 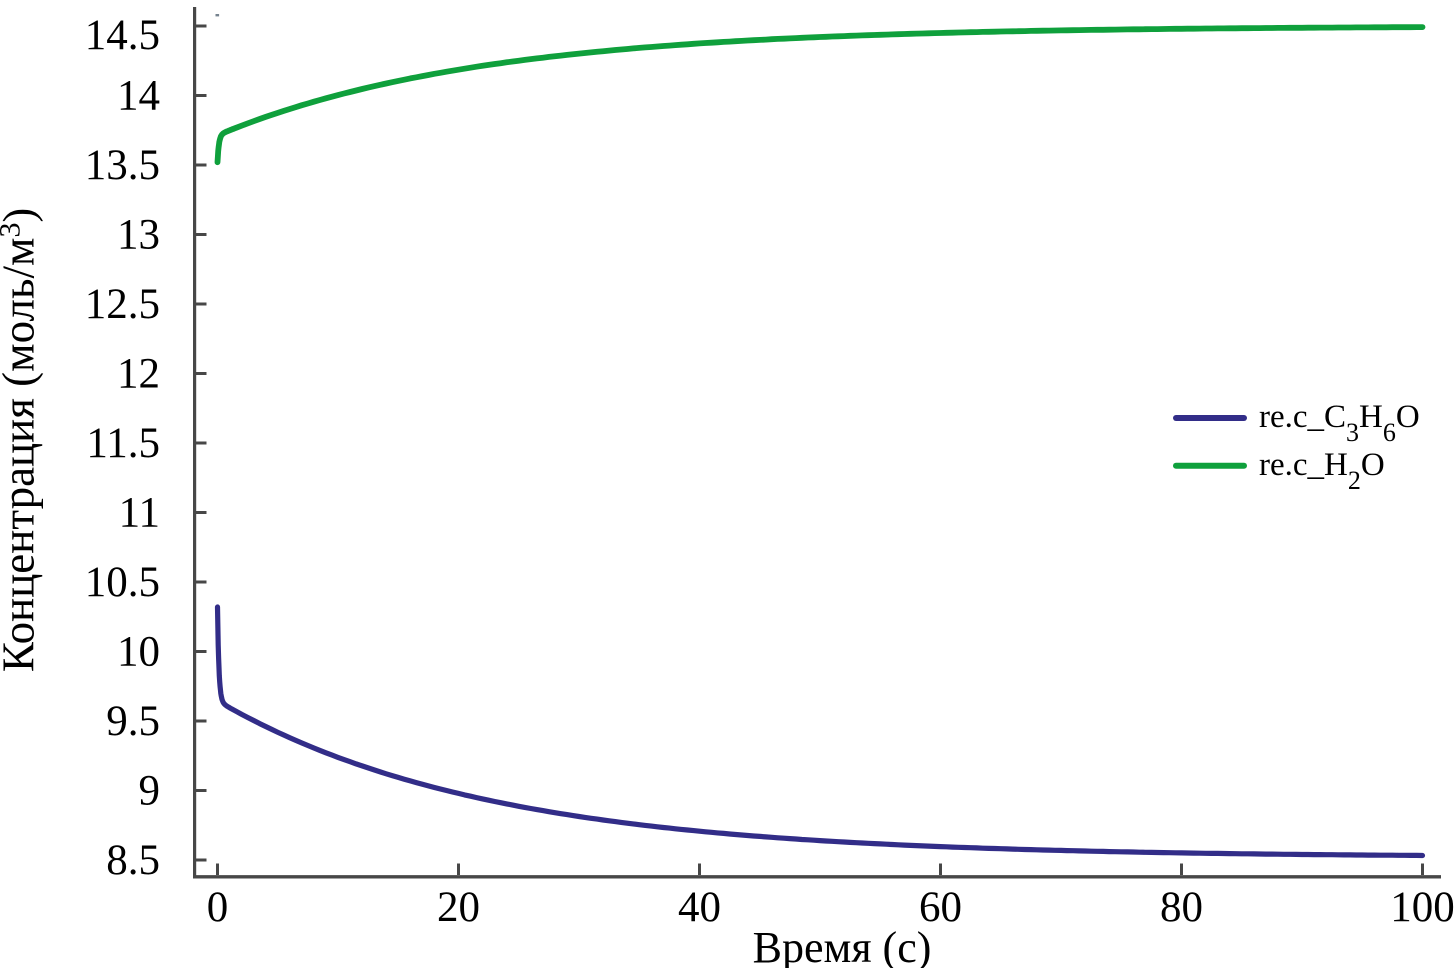 I want to click on svg-text: 9, so click(x=150, y=791).